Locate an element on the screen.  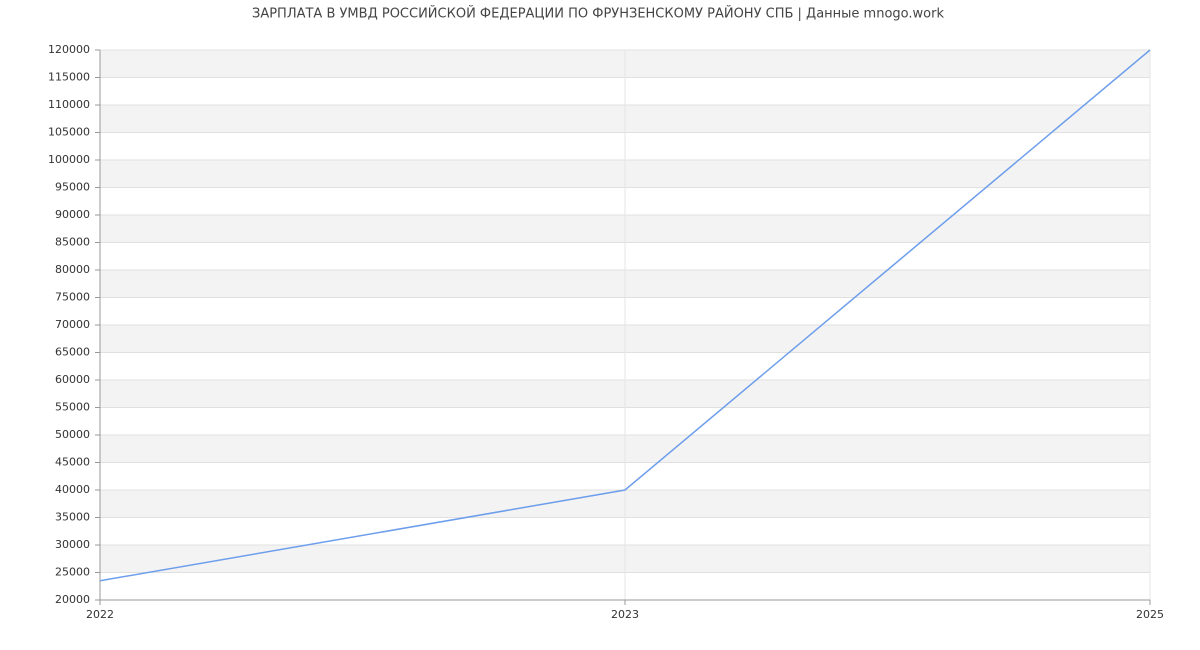
y-tick-label: 65000 is located at coordinates (72, 352).